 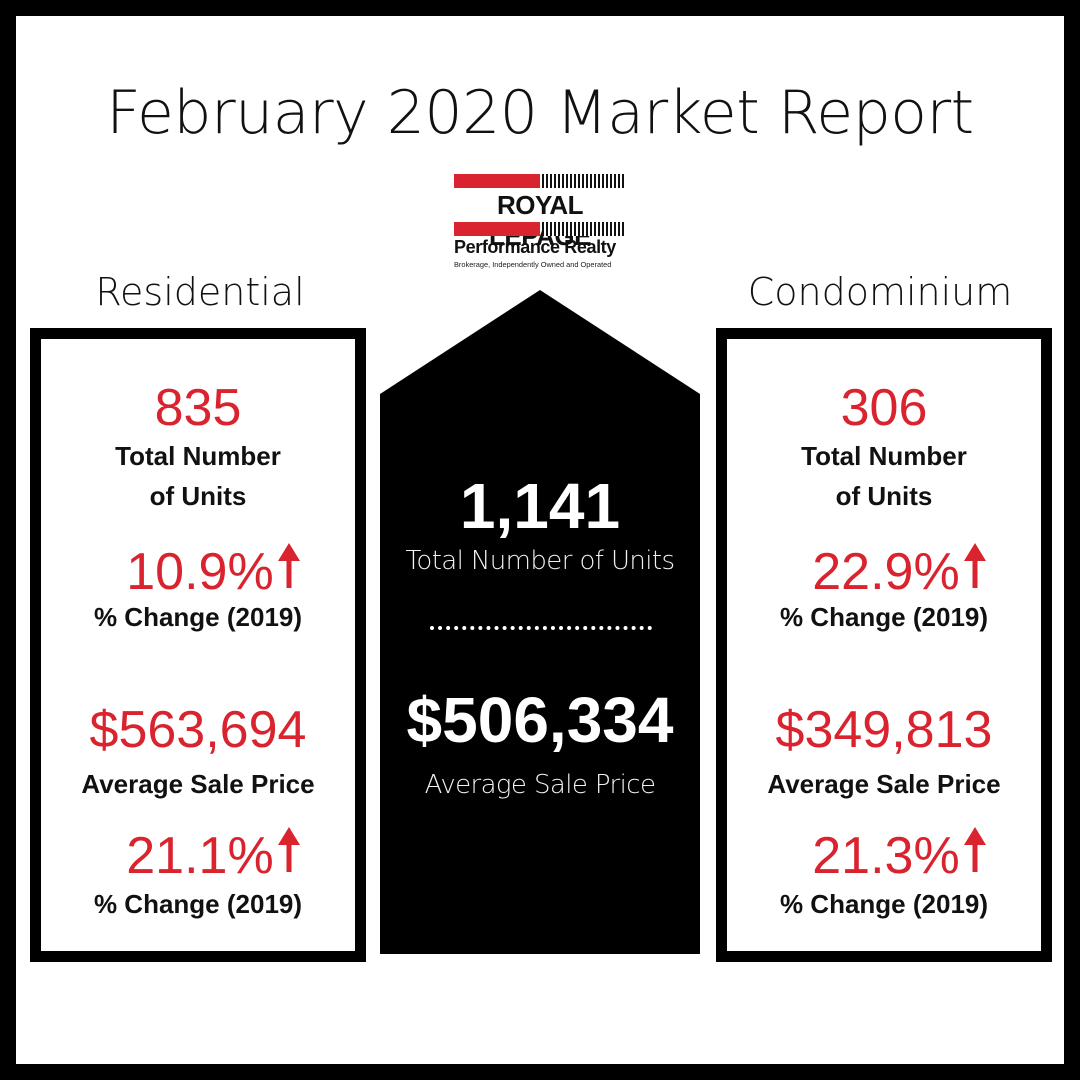 I want to click on residential-heading: Residential, so click(x=200, y=292).